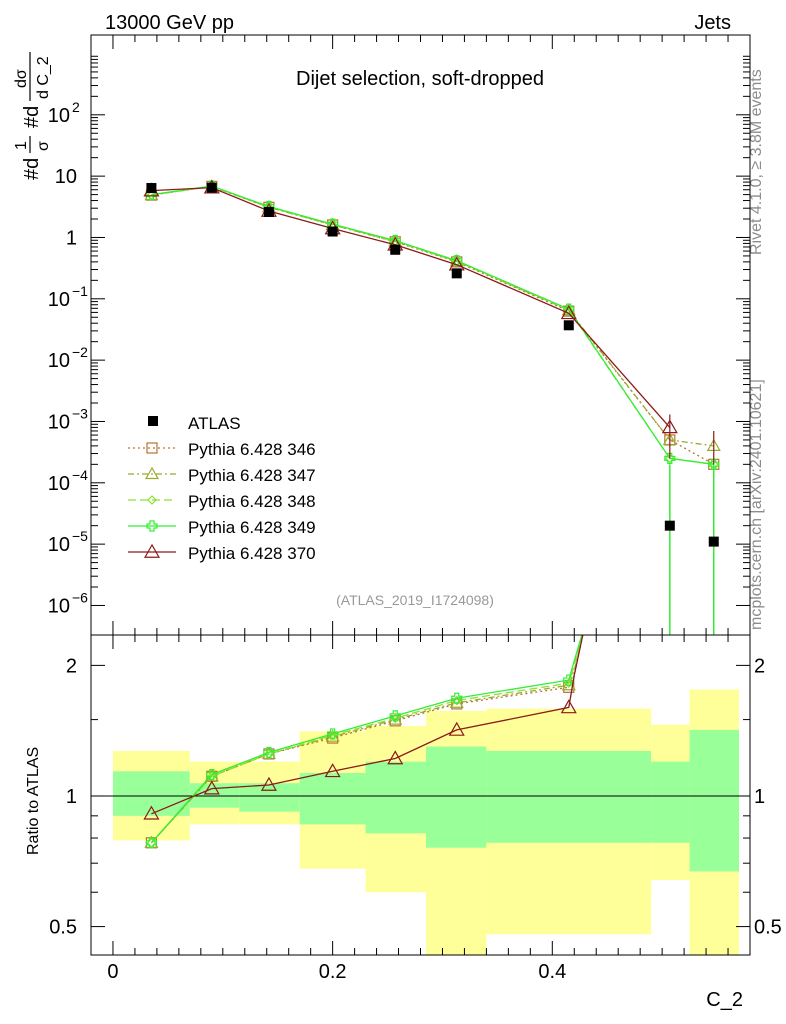 The width and height of the screenshot is (786, 1024). I want to click on energy-label: 13000 GeV pp, so click(169, 23).